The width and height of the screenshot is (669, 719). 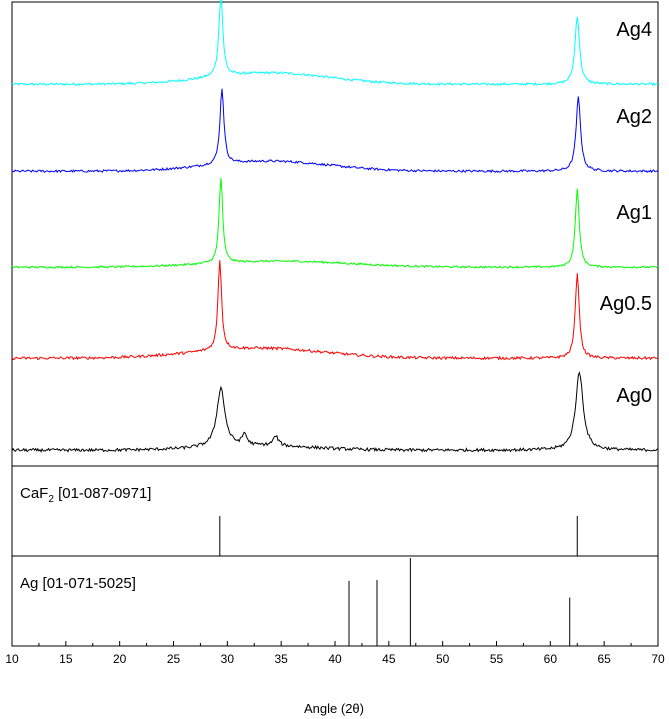 I want to click on x-tick-label: 40, so click(x=335, y=659).